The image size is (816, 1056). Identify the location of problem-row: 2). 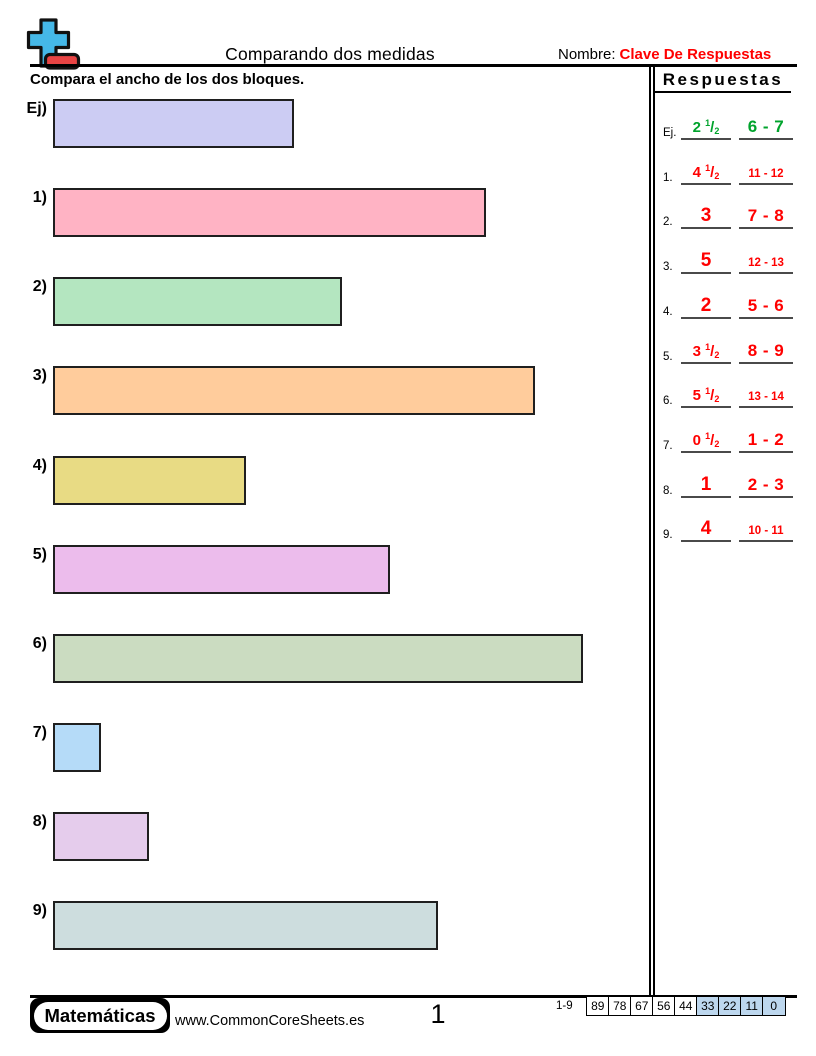
(325, 302).